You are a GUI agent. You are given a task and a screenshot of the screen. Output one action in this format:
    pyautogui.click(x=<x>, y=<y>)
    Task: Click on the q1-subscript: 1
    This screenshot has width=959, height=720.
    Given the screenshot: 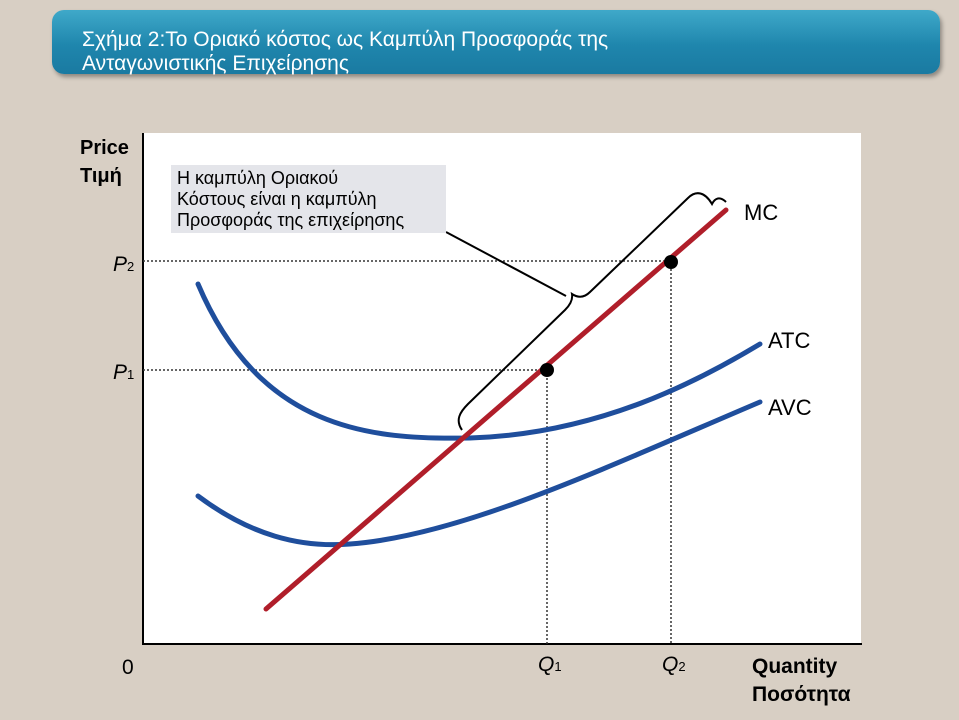 What is the action you would take?
    pyautogui.click(x=558, y=666)
    